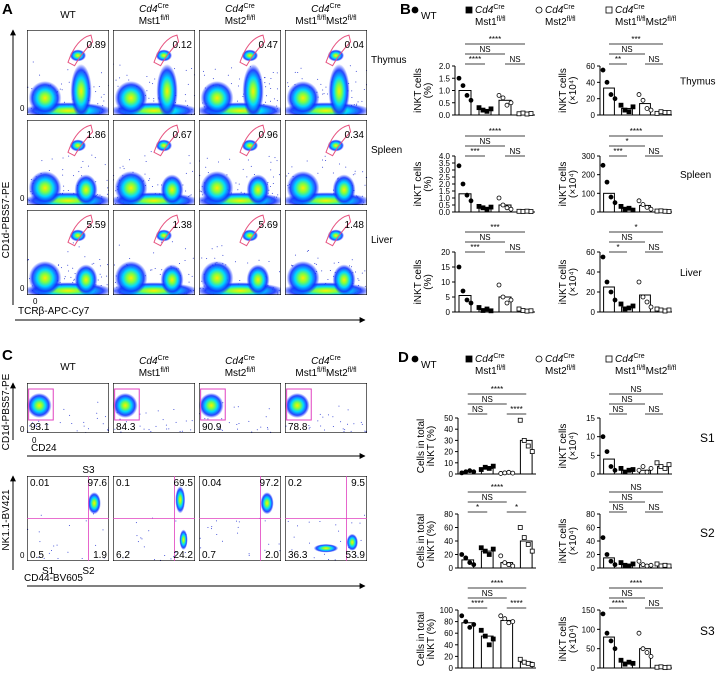 The height and width of the screenshot is (683, 728). Describe the element at coordinates (617, 247) in the screenshot. I see `significance-label: *` at that location.